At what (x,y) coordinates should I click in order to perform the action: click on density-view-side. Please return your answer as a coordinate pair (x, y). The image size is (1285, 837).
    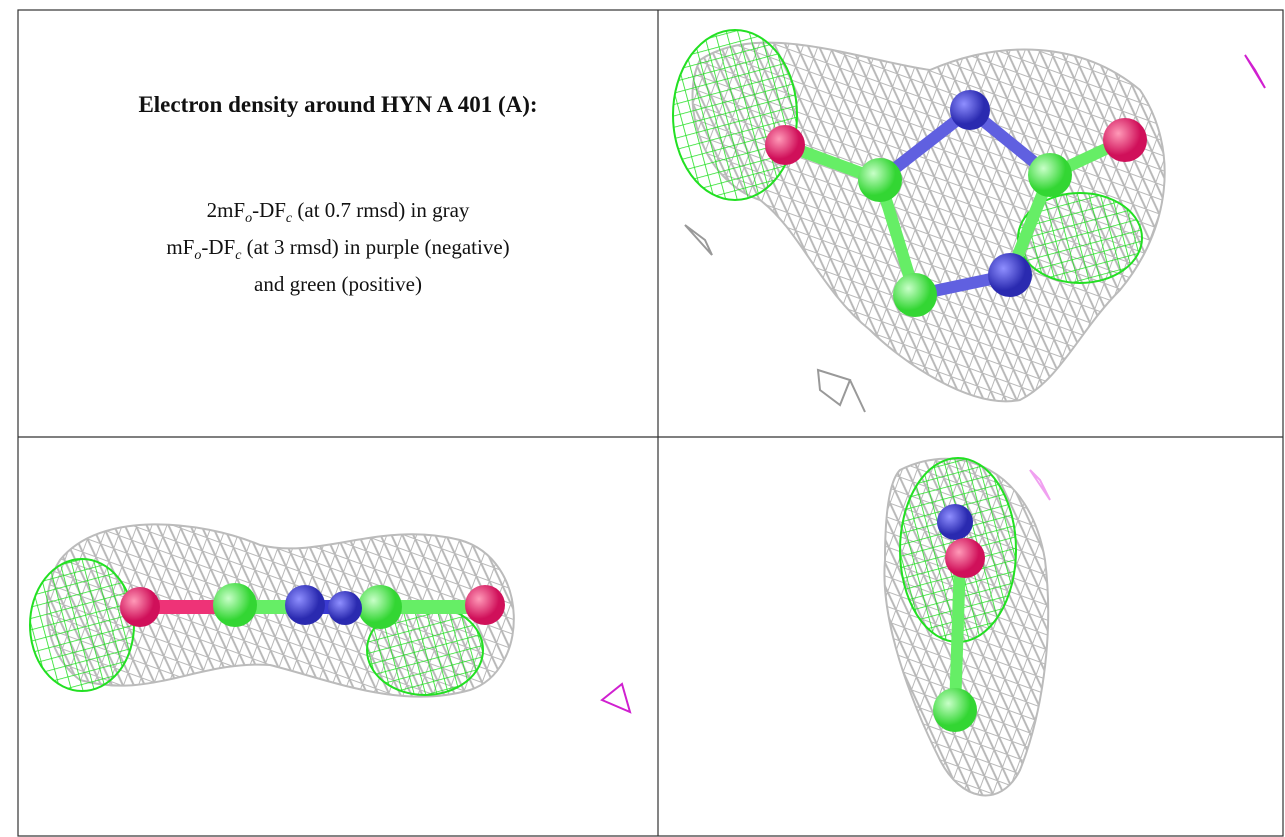
    Looking at the image, I should click on (330, 618).